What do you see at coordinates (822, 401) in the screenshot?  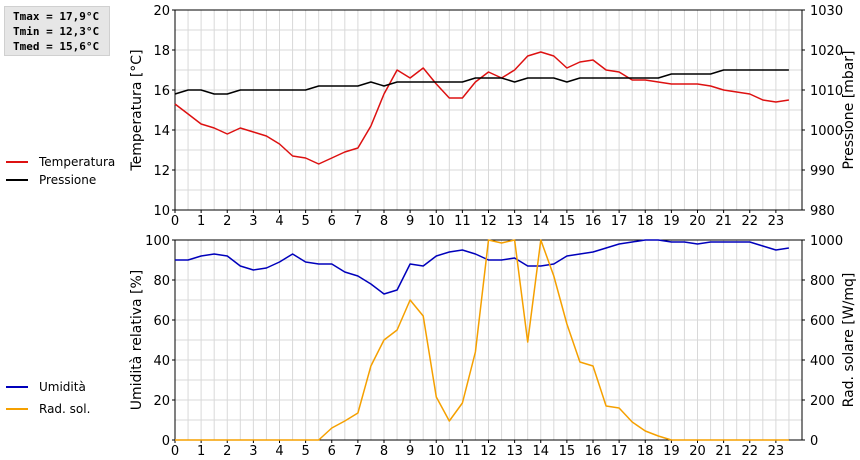 I see `y2-tick-label: 200` at bounding box center [822, 401].